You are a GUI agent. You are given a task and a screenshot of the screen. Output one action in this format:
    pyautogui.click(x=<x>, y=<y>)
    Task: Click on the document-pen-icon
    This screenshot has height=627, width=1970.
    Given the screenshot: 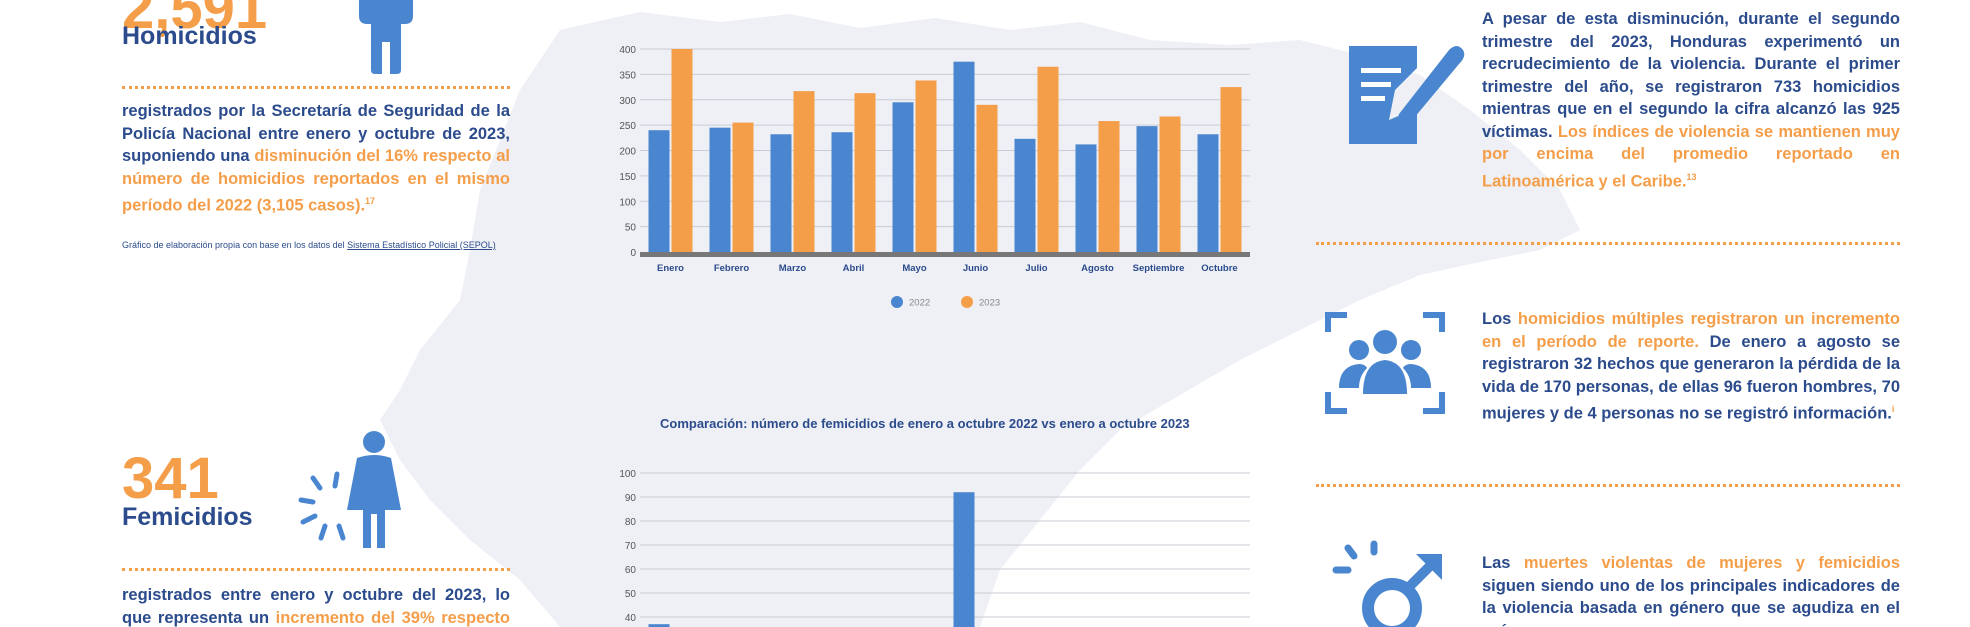 What is the action you would take?
    pyautogui.click(x=1407, y=95)
    